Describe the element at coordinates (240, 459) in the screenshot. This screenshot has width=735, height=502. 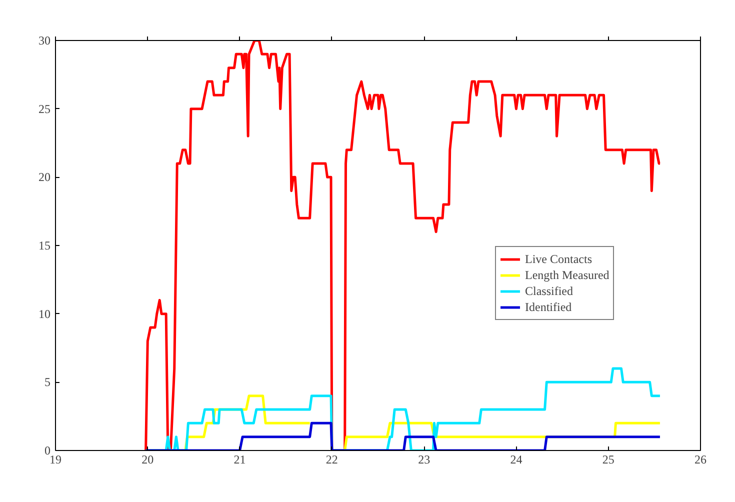
I see `x-tick-label: 21` at that location.